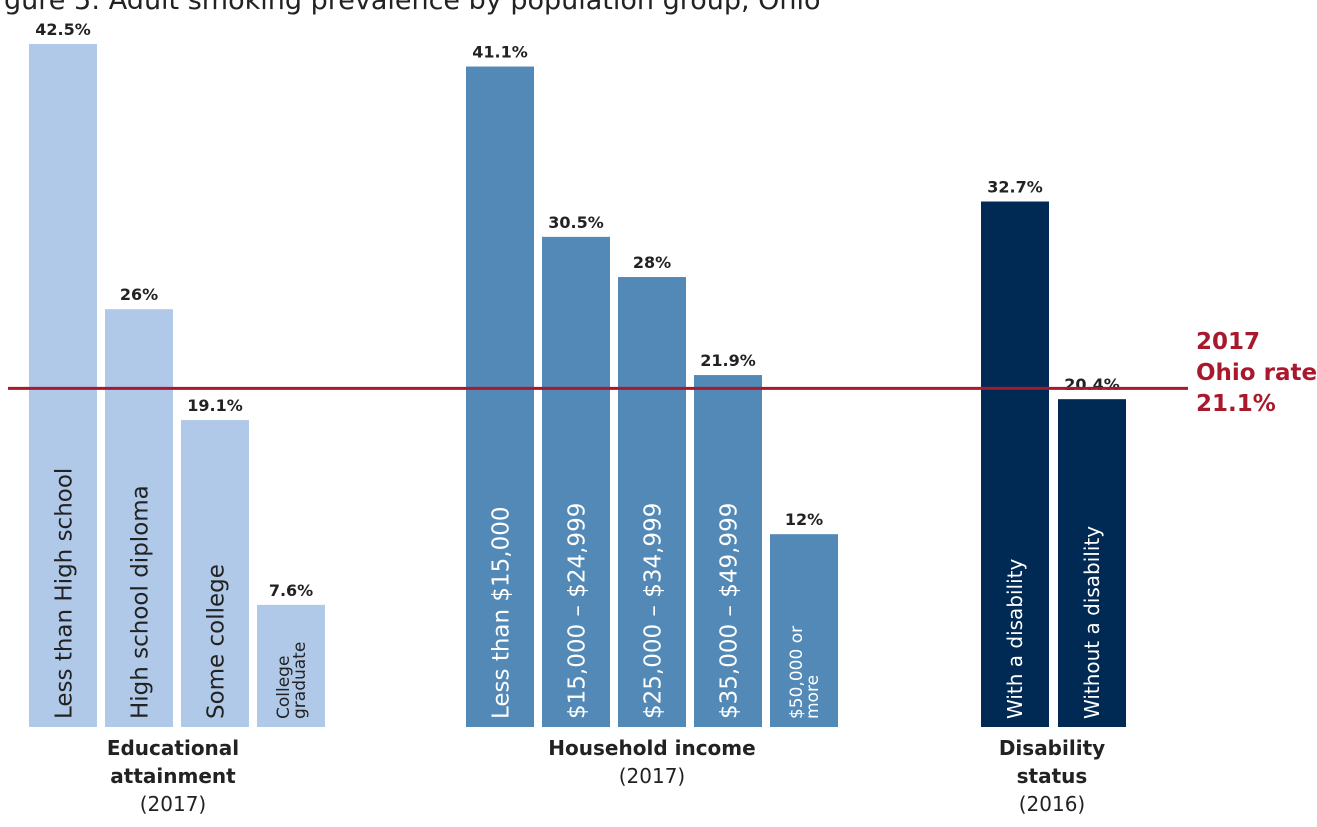 The image size is (1317, 827). Describe the element at coordinates (1052, 776) in the screenshot. I see `group-title: status` at that location.